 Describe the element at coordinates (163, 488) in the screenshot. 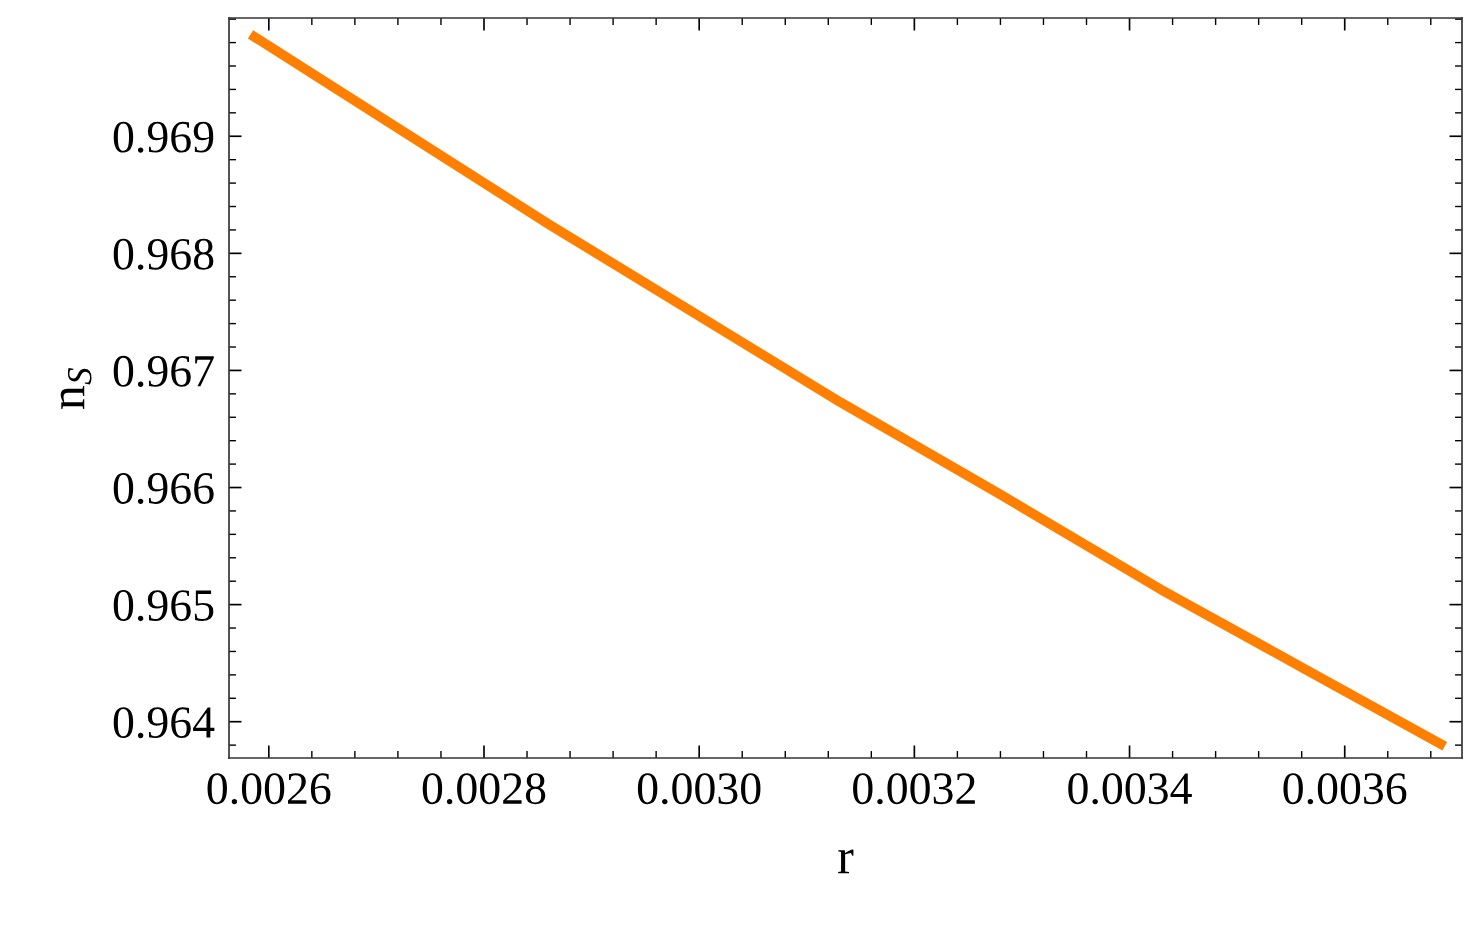

I see `y-tick-label: 0.966` at that location.